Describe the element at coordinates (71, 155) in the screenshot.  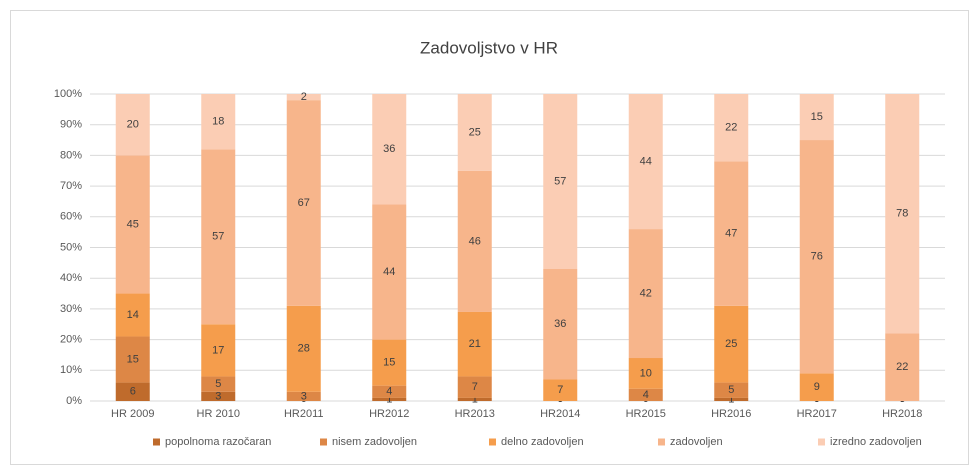
I see `y-tick-label: 80%` at that location.